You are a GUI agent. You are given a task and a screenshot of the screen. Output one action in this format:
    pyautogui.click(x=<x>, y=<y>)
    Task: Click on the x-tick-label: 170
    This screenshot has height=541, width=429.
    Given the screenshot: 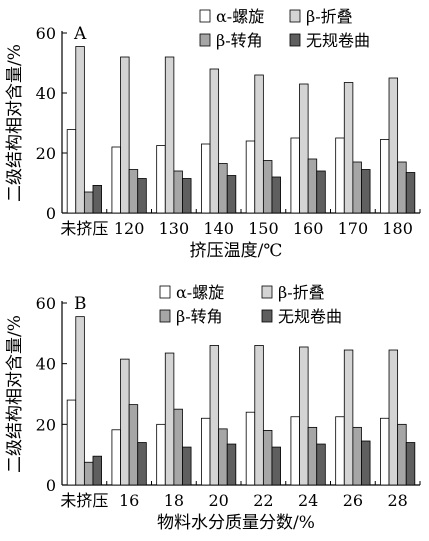 What is the action you would take?
    pyautogui.click(x=353, y=228)
    